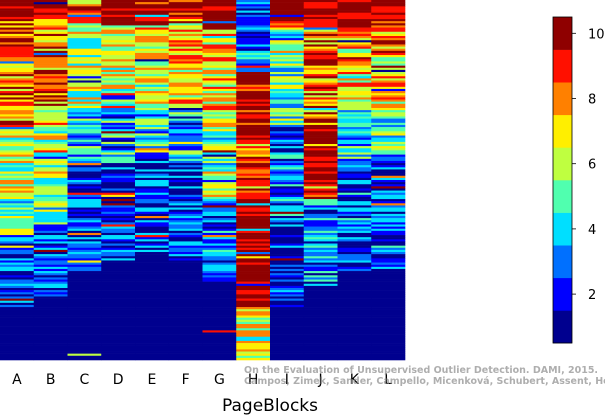 The width and height of the screenshot is (605, 415). What do you see at coordinates (562, 66) in the screenshot?
I see `colorbar-segment` at bounding box center [562, 66].